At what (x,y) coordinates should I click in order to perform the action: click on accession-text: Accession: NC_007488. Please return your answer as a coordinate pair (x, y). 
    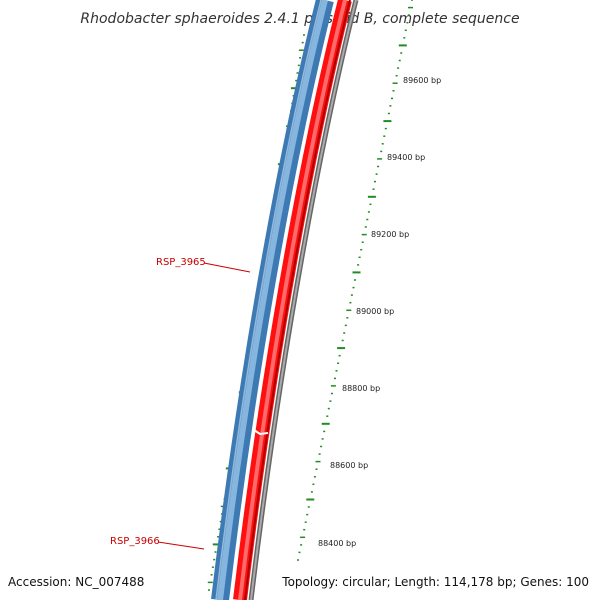
    Looking at the image, I should click on (76, 582).